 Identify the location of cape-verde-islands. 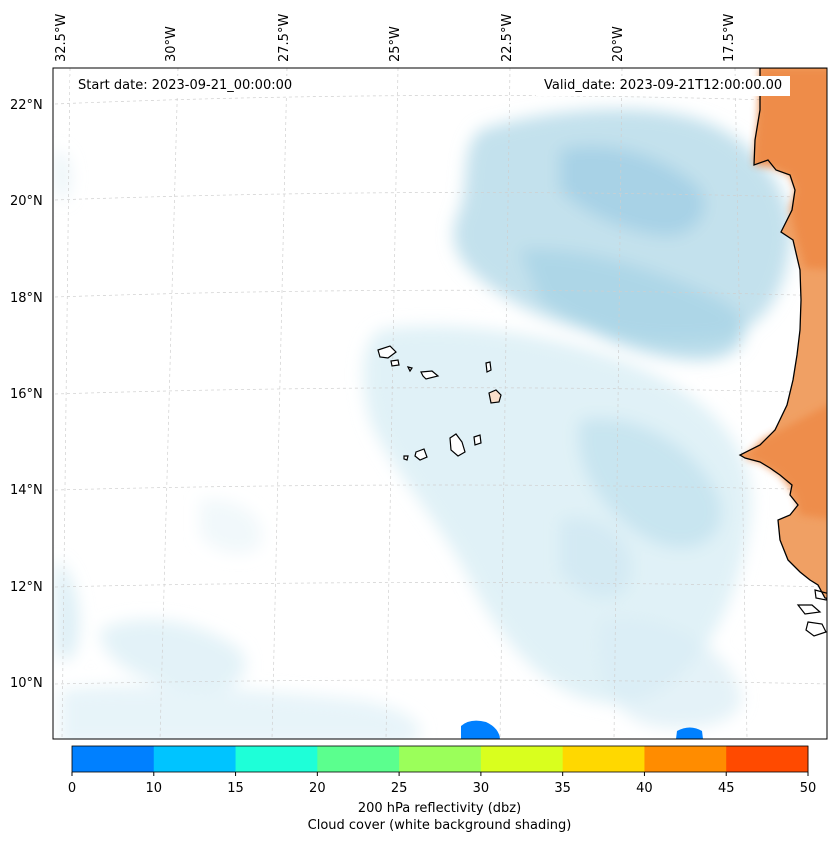
(439, 403).